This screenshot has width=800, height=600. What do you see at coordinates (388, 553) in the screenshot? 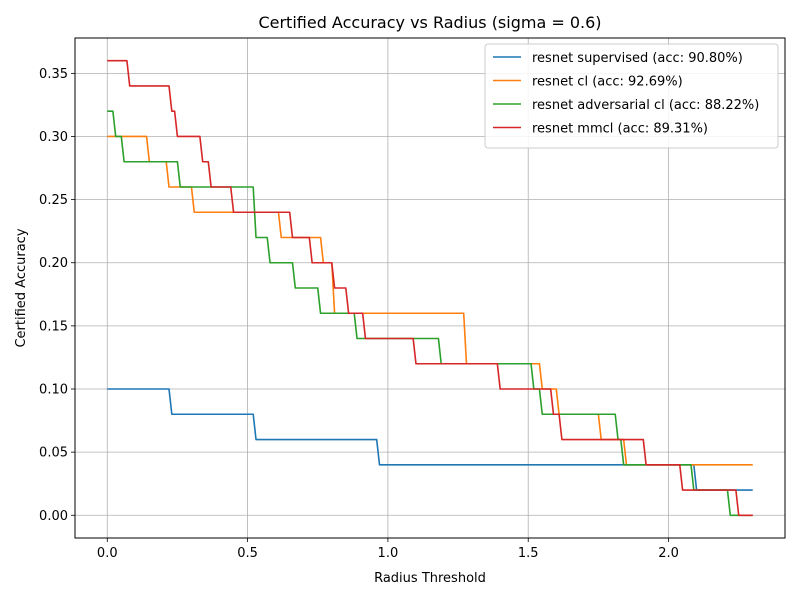
I see `x-tick-label: 1.0` at bounding box center [388, 553].